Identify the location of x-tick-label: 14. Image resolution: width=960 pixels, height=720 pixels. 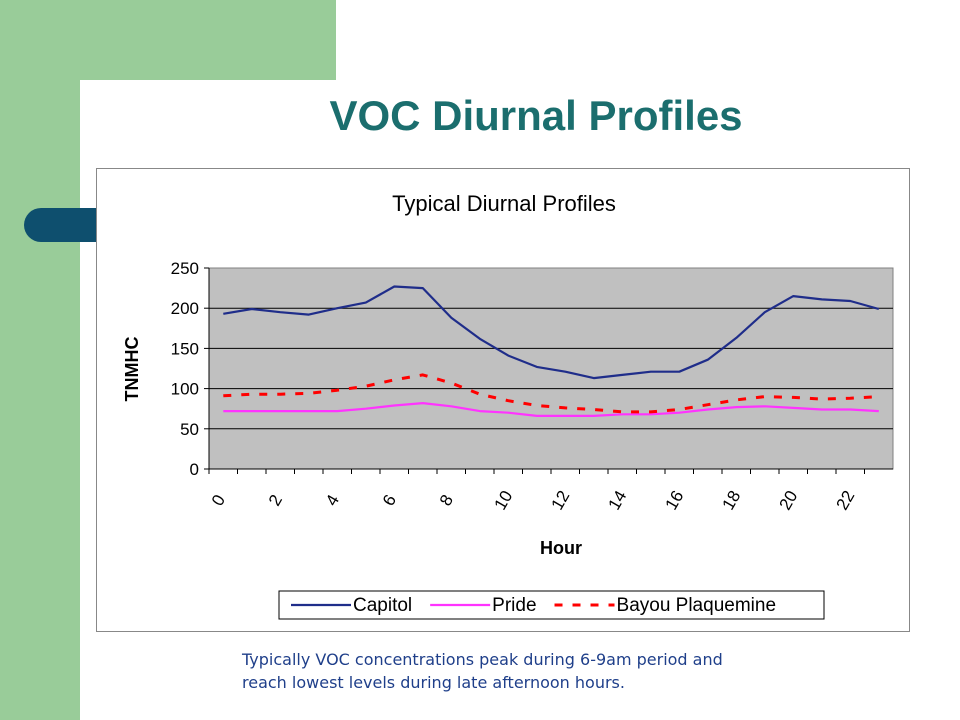
(618, 500).